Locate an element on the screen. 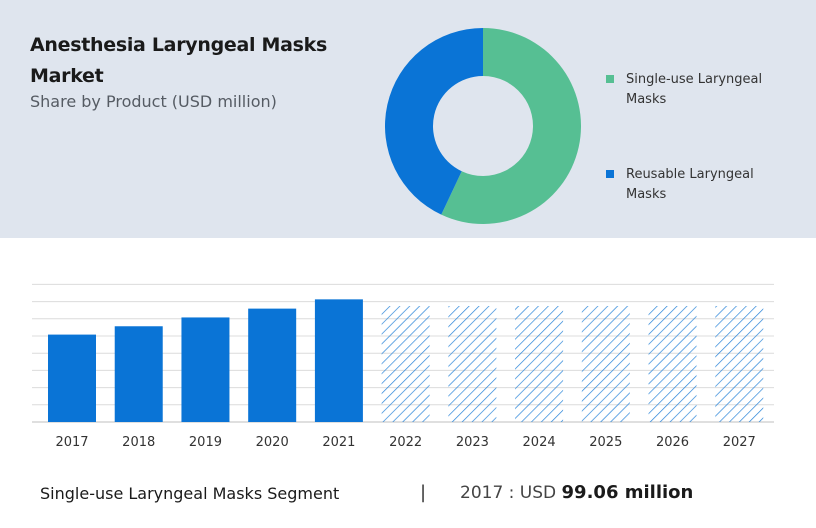 This screenshot has height=528, width=816. bar-forecast-2026 is located at coordinates (672, 364).